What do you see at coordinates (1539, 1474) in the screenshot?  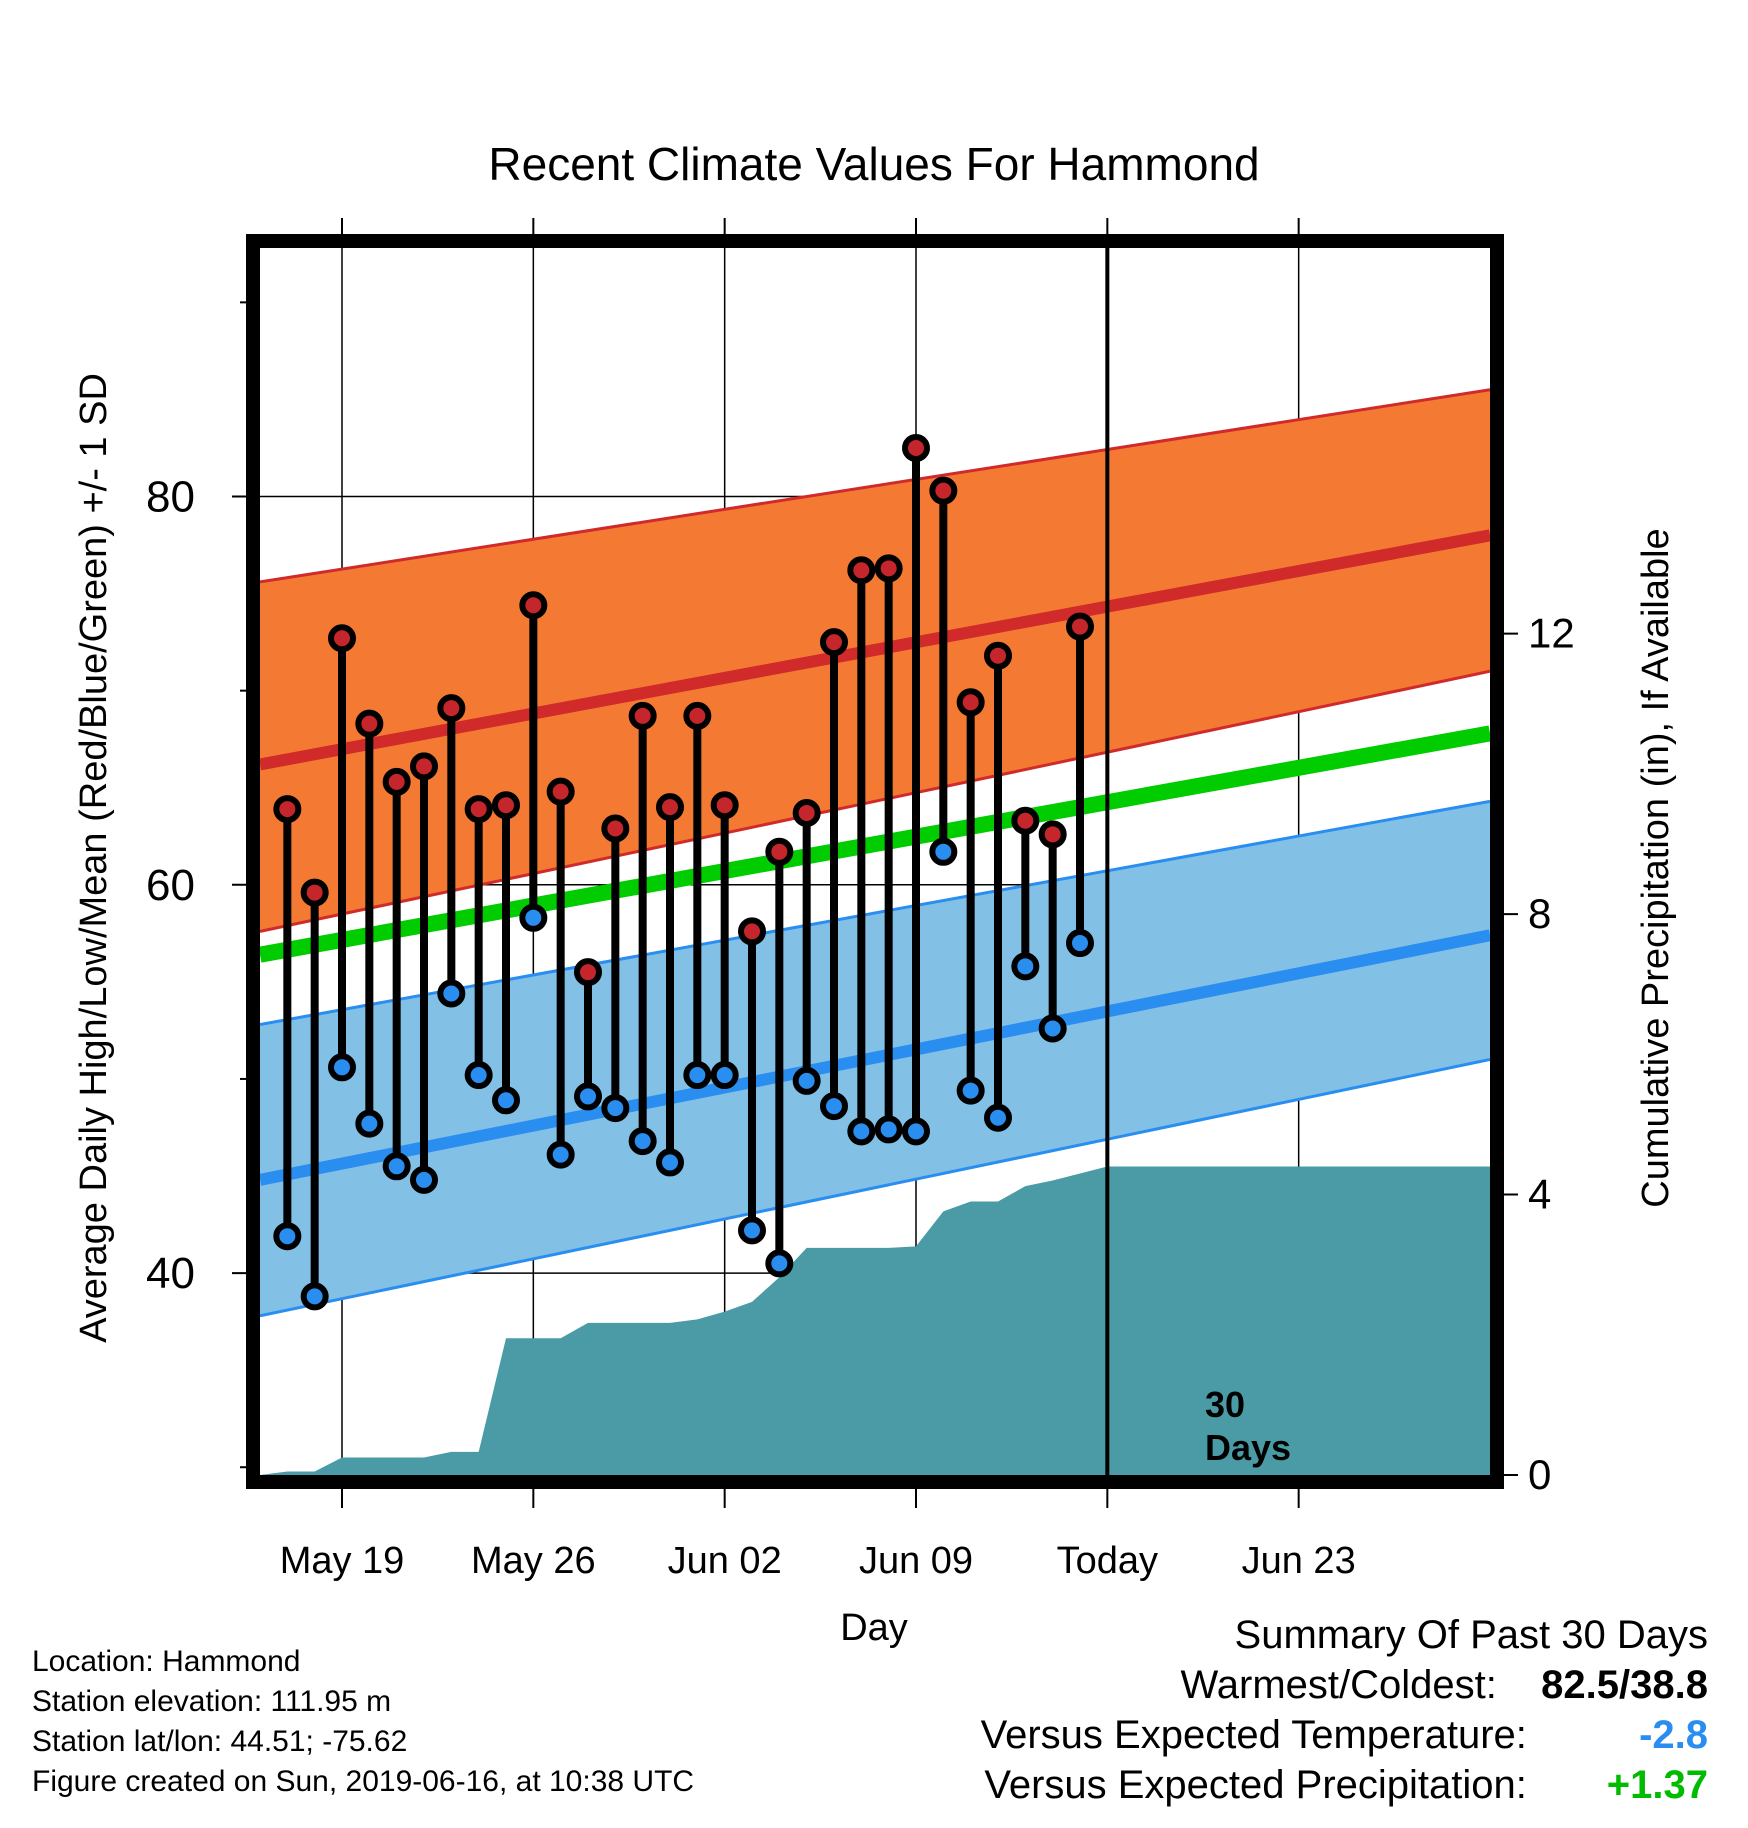 I see `y2-tick-label: 0` at bounding box center [1539, 1474].